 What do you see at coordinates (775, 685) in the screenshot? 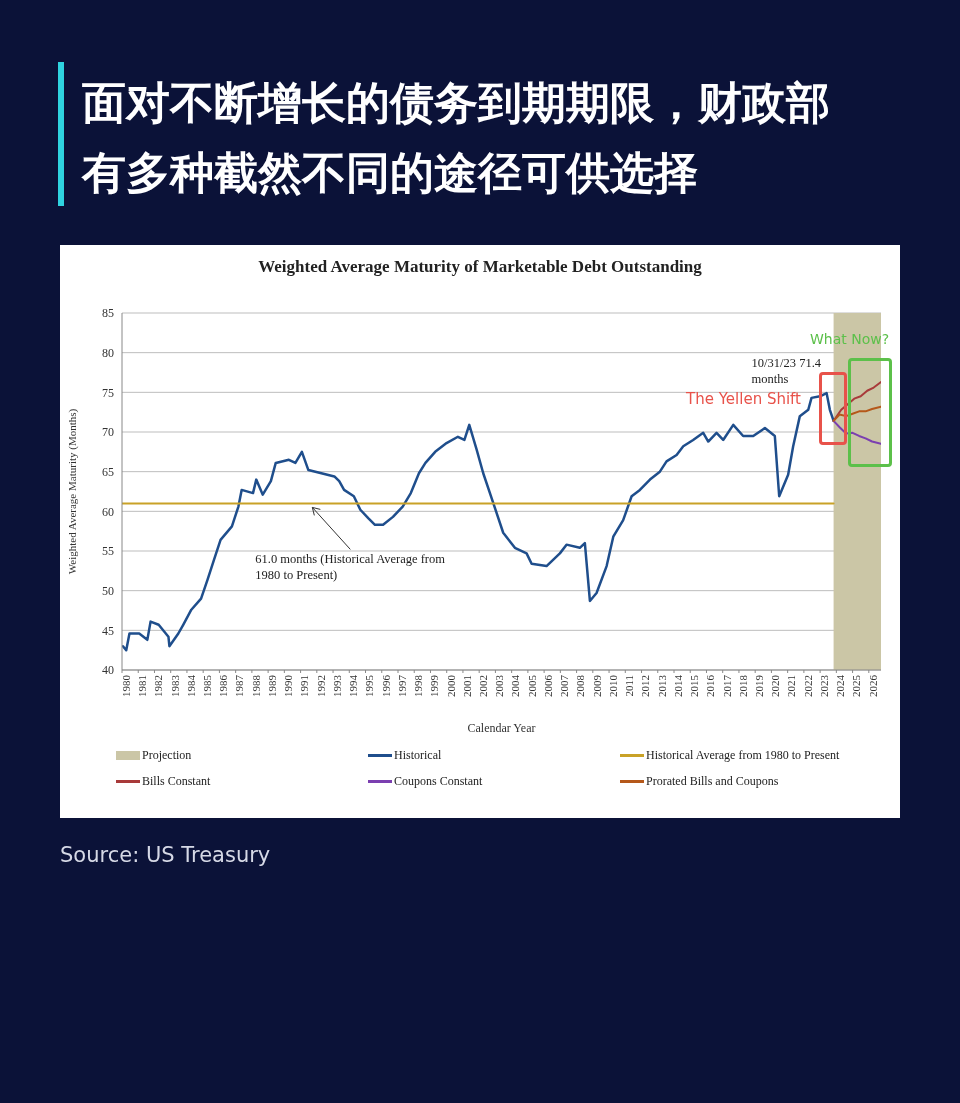
I see `x-tick-label: 2020` at bounding box center [775, 685].